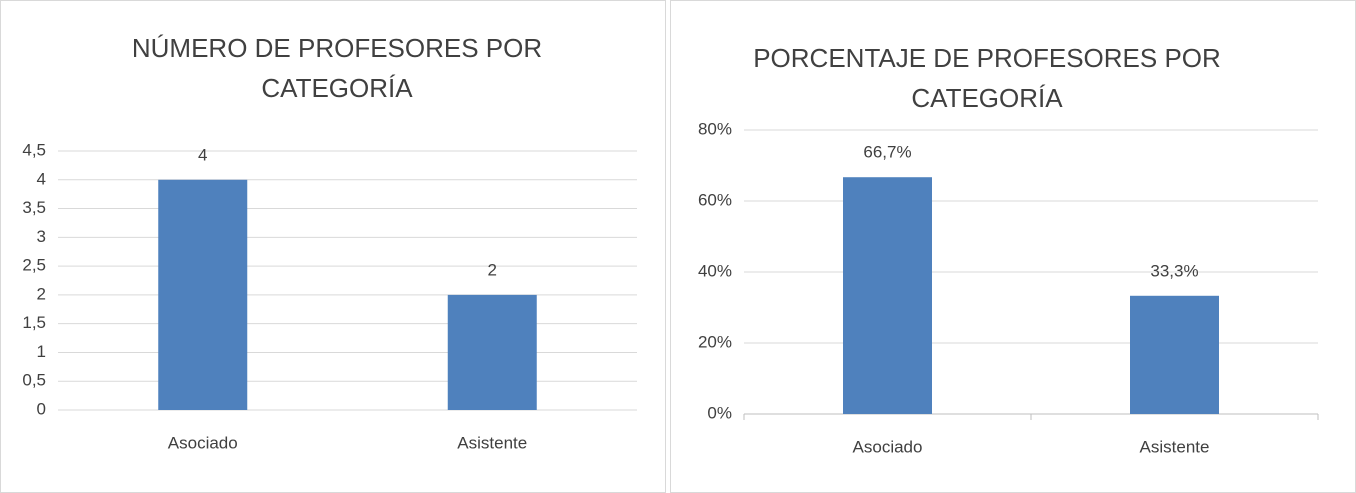 This screenshot has width=1356, height=493. I want to click on y-tick-label: 0,5, so click(34, 380).